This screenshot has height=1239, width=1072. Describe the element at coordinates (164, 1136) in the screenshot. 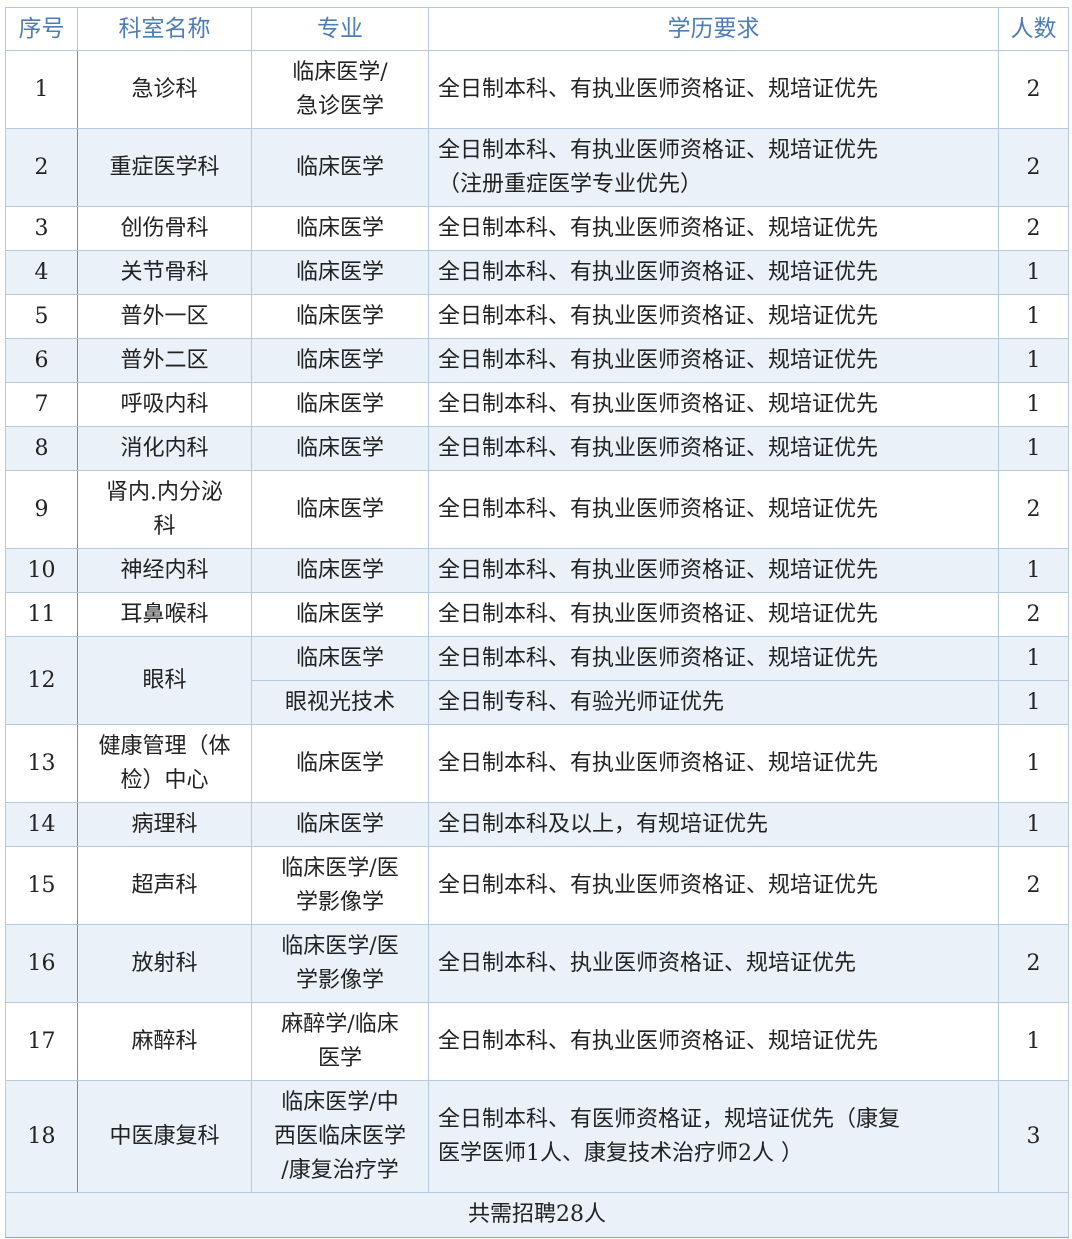

I see `department-name: 中医康复科` at that location.